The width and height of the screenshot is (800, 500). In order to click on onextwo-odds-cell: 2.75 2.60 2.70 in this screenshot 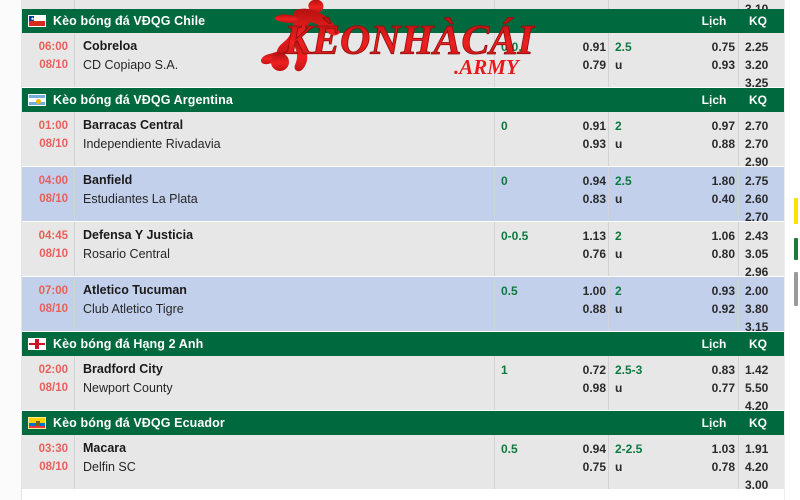, I will do `click(761, 195)`.